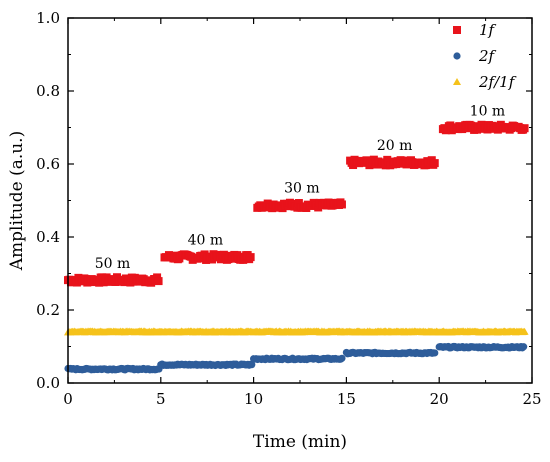 The width and height of the screenshot is (550, 462). Describe the element at coordinates (488, 111) in the screenshot. I see `distance-annotation: 10 m` at that location.